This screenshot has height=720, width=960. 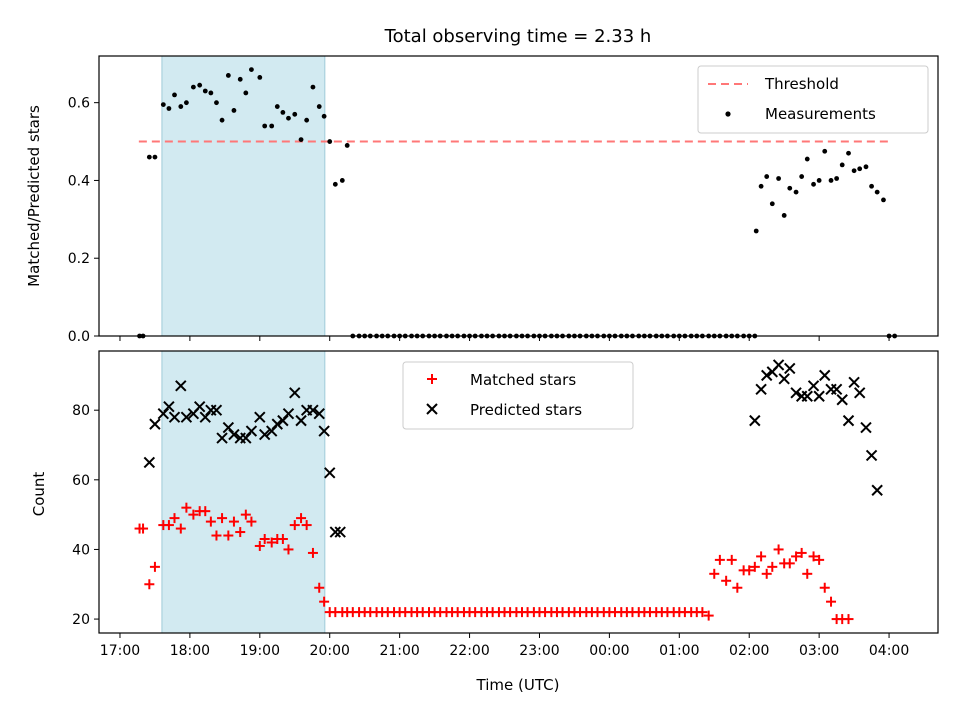 What do you see at coordinates (81, 550) in the screenshot?
I see `y-tick-label: 40` at bounding box center [81, 550].